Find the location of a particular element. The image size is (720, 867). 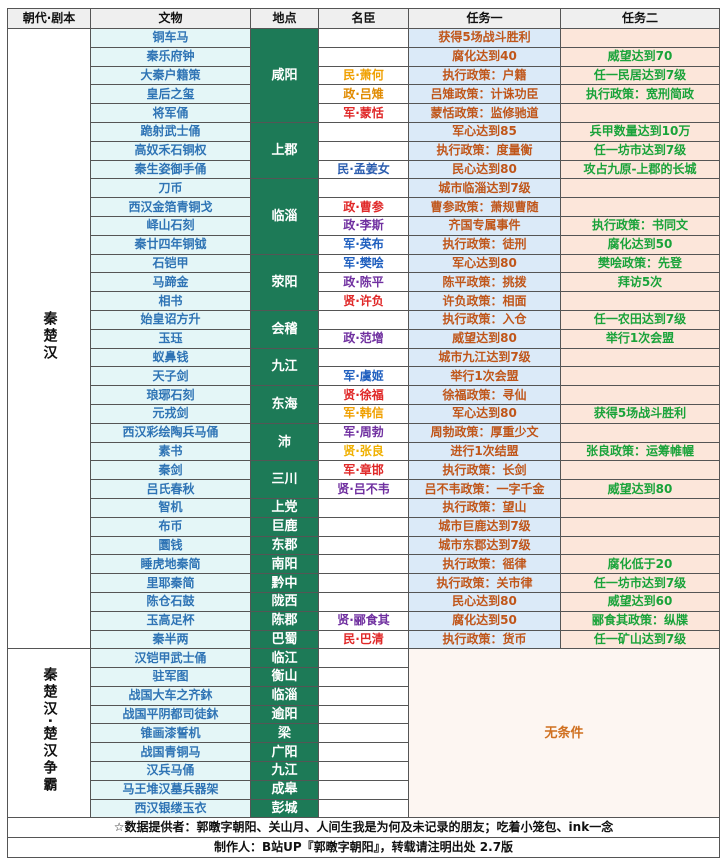

relic-row: 玉珏 政·范增 威望达到80 举行1次会盟 is located at coordinates (364, 338).